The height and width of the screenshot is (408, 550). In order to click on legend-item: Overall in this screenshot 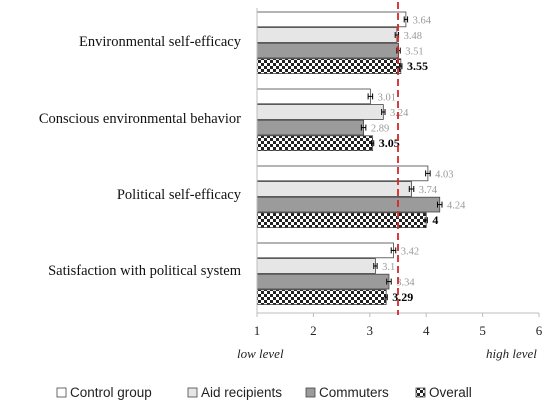, I will do `click(443, 392)`.